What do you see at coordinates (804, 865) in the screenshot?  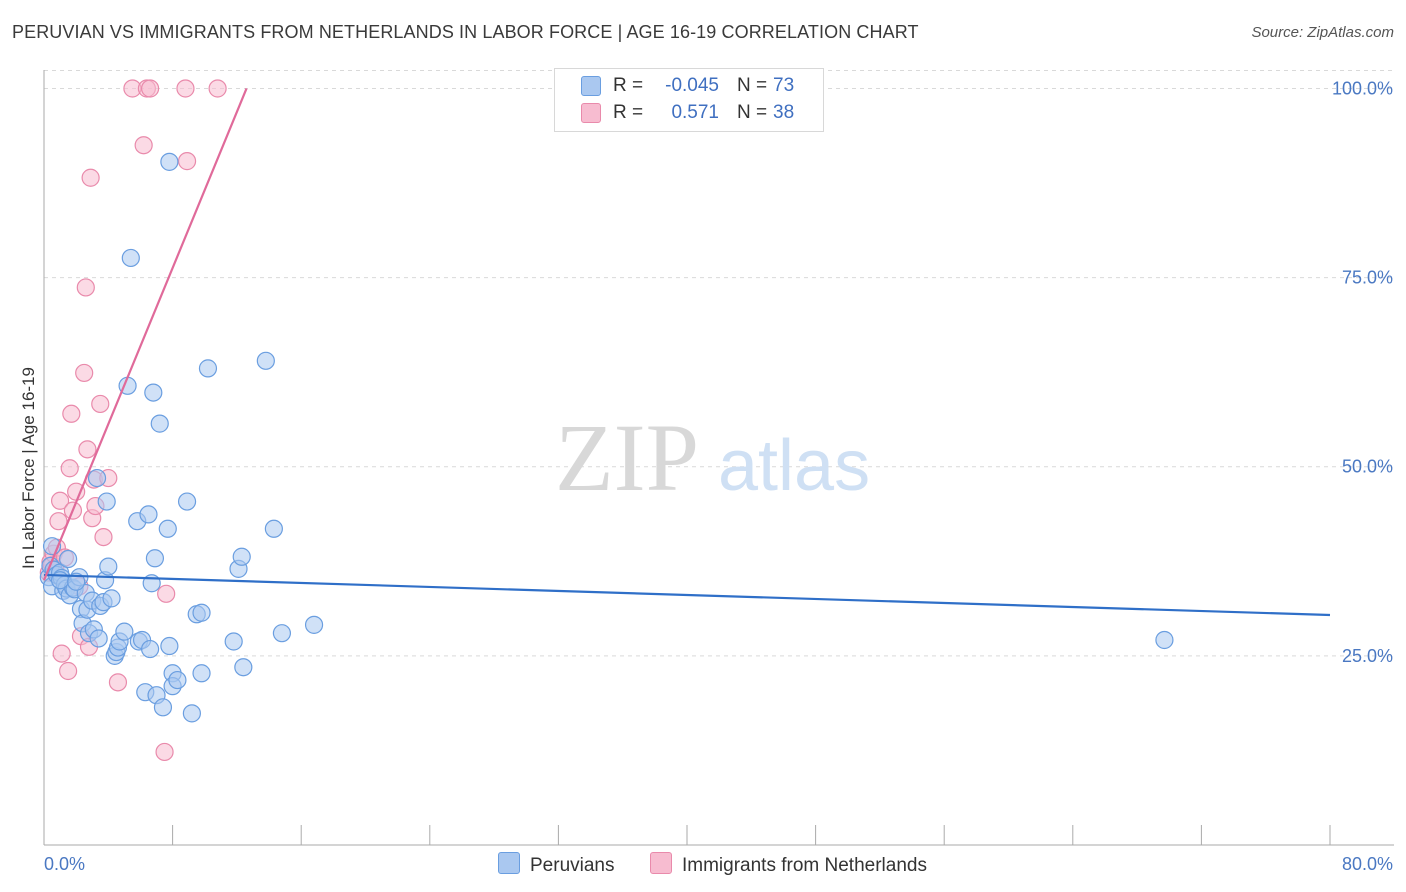 I see `legend-label-netherlands: Immigrants from Netherlands` at bounding box center [804, 865].